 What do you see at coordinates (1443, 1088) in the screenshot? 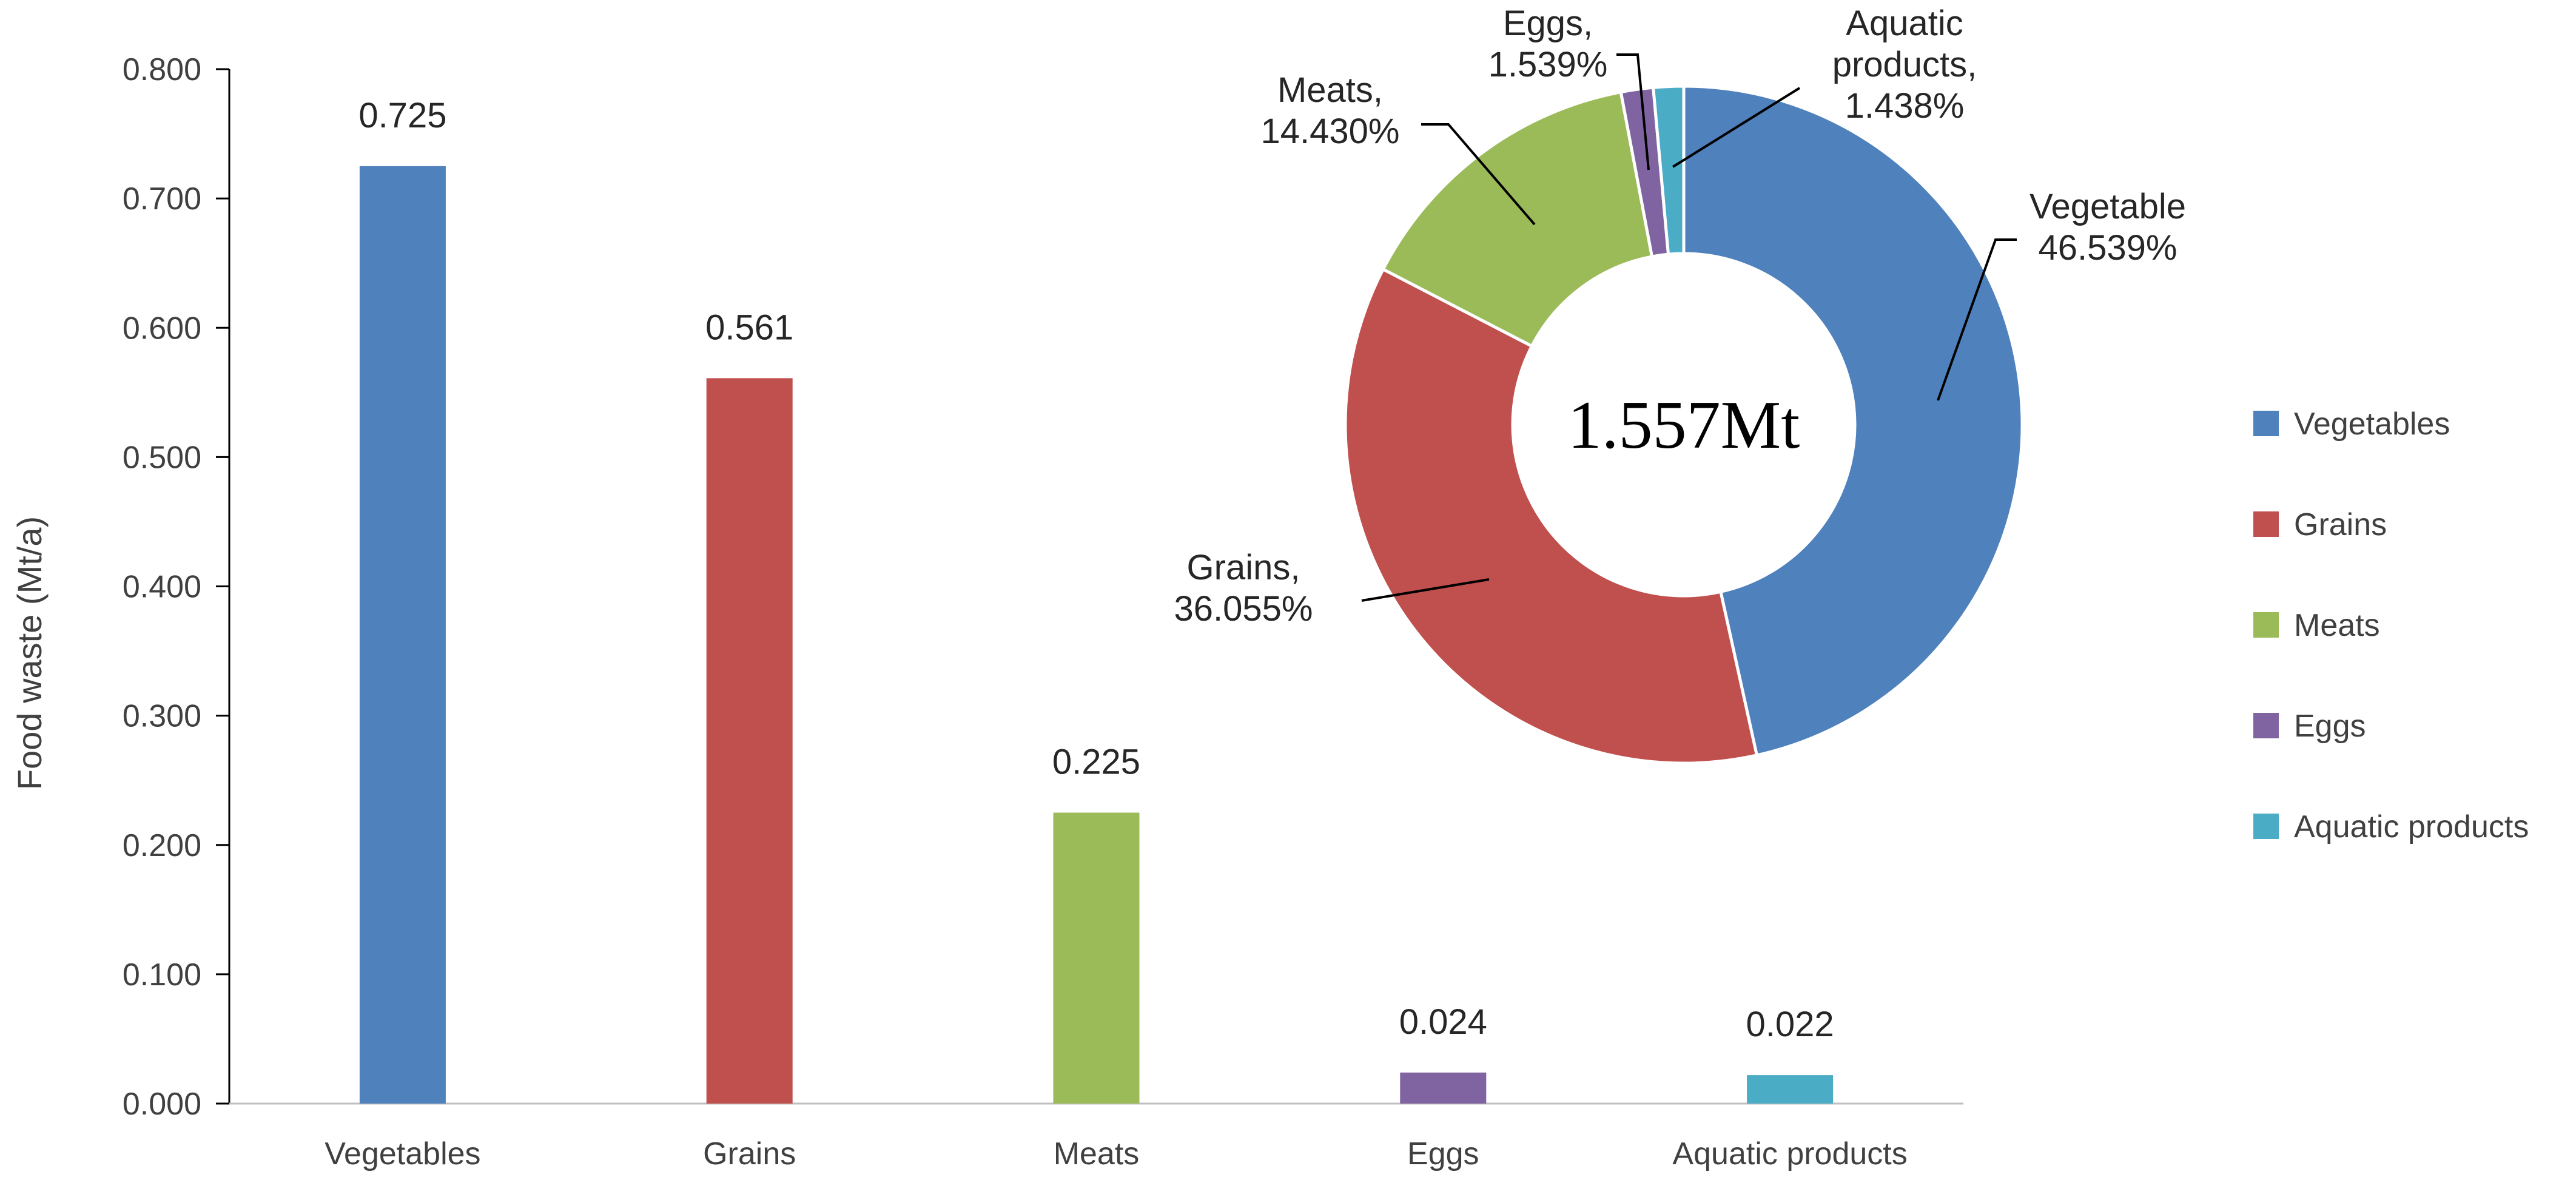
I see `bar-eggs` at bounding box center [1443, 1088].